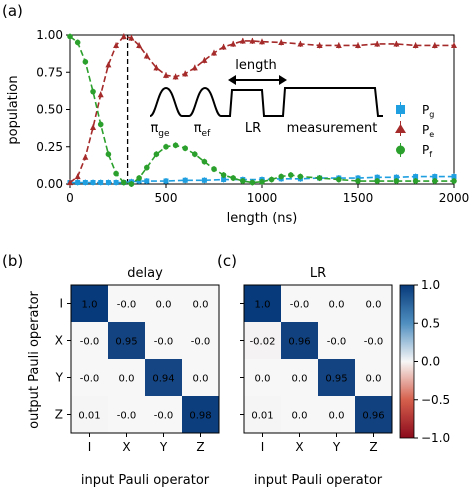 The image size is (474, 488). I want to click on colorbar-tick-label: −1.0, so click(435, 438).